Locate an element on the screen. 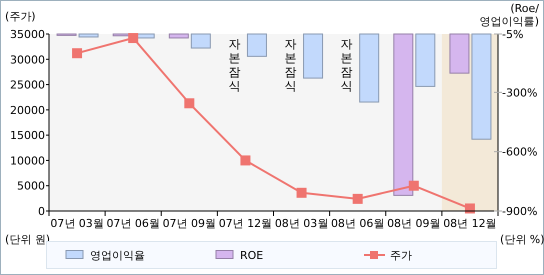  x-tick-label: 07년 09월 is located at coordinates (189, 223).